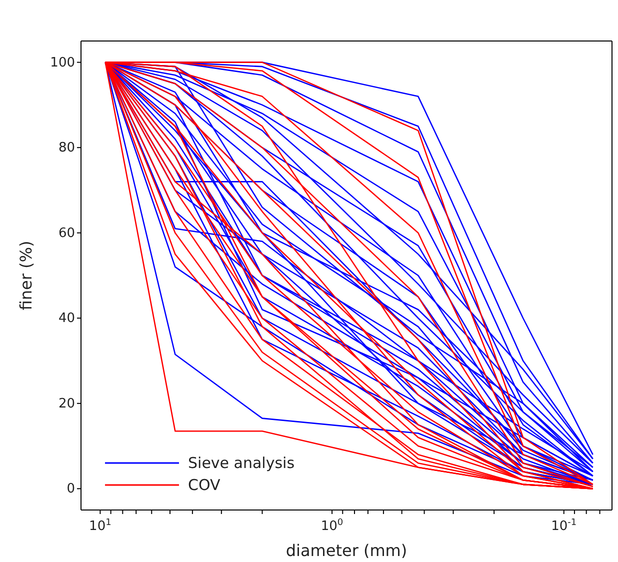  Describe the element at coordinates (66, 148) in the screenshot. I see `y-tick-label: 80` at that location.